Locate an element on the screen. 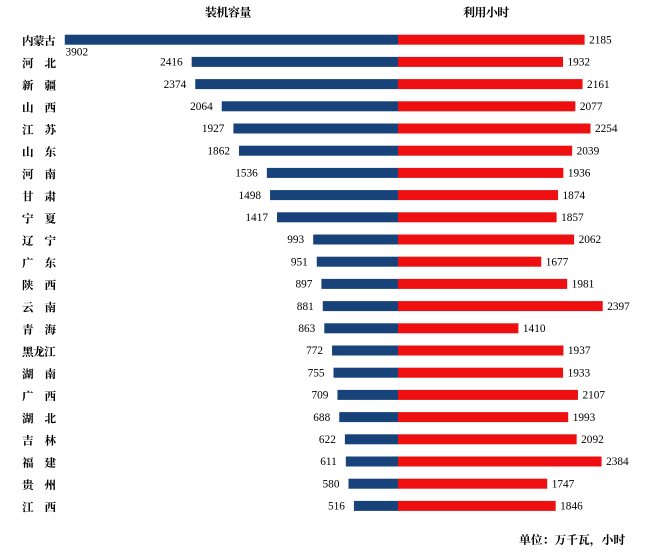 The height and width of the screenshot is (557, 652). svg-text: 2416 is located at coordinates (171, 63).